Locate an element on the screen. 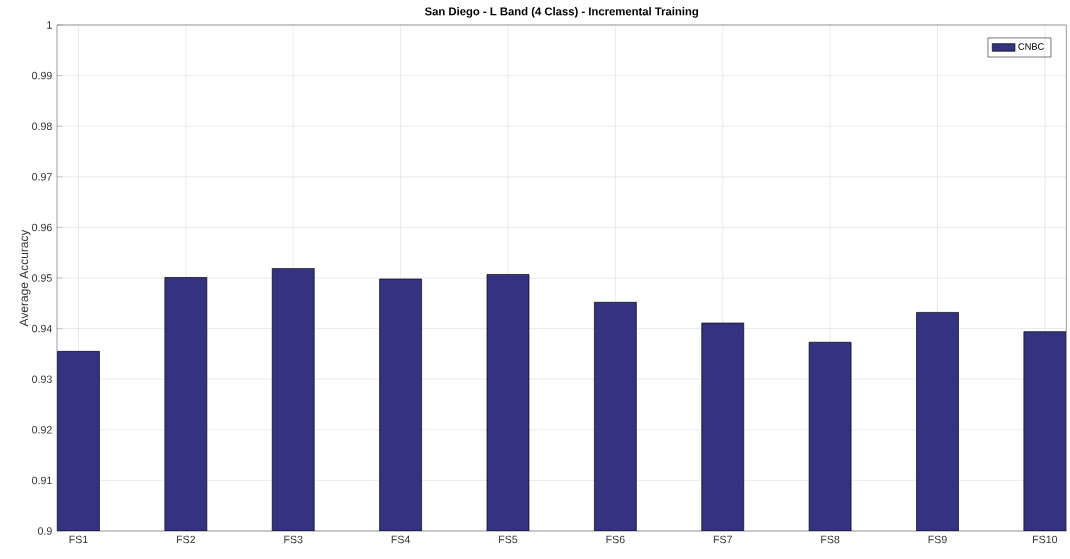 The image size is (1070, 559). x-tick-label: FS9 is located at coordinates (937, 539).